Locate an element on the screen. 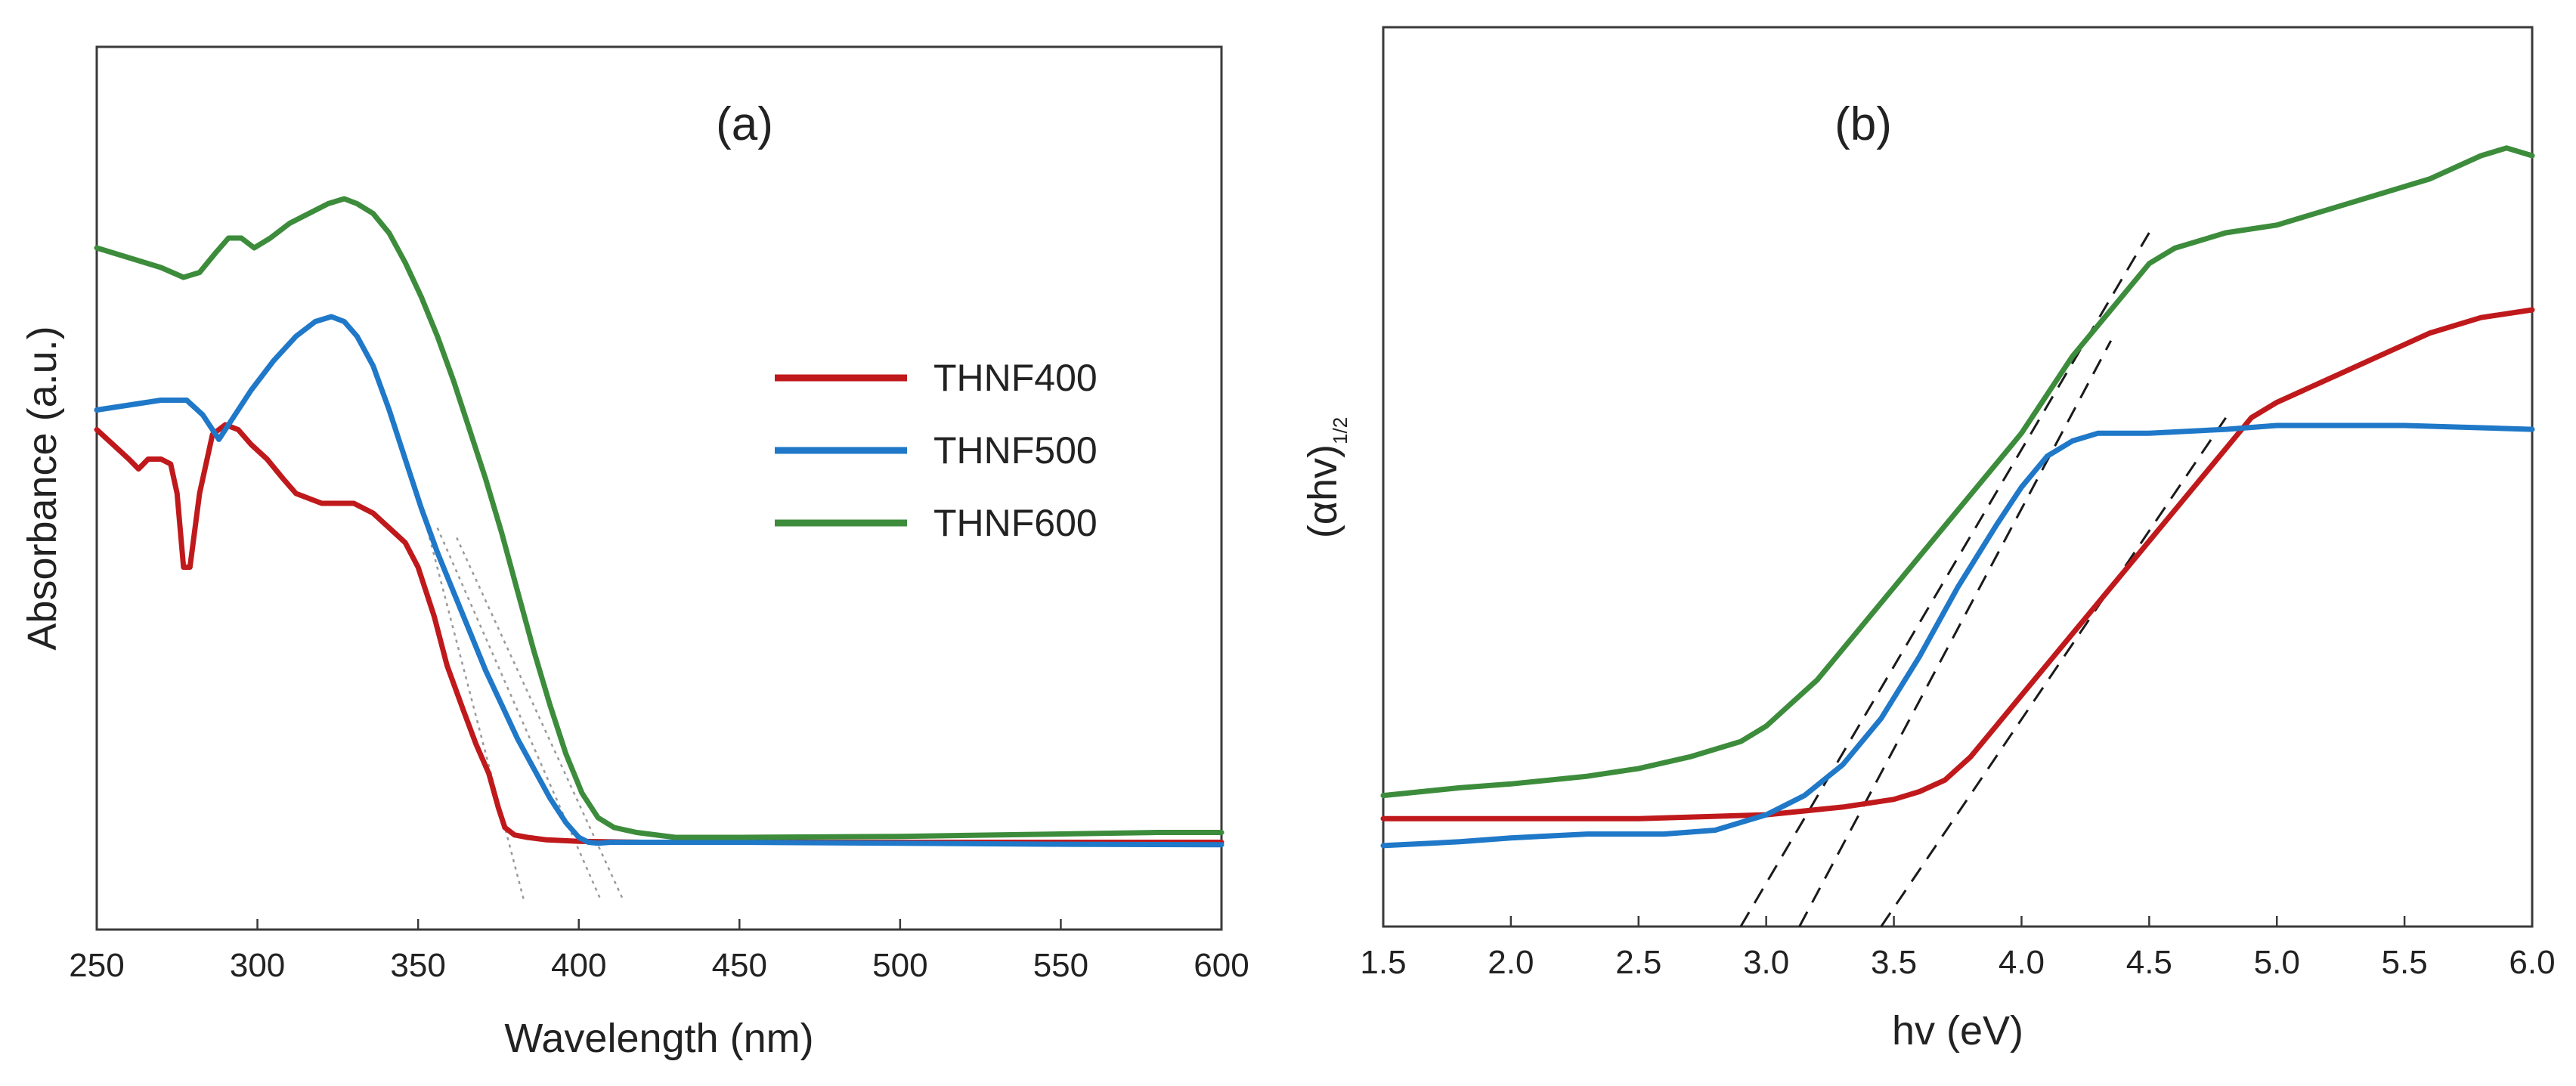  panel-a-x-tick-label: 350 is located at coordinates (417, 965).